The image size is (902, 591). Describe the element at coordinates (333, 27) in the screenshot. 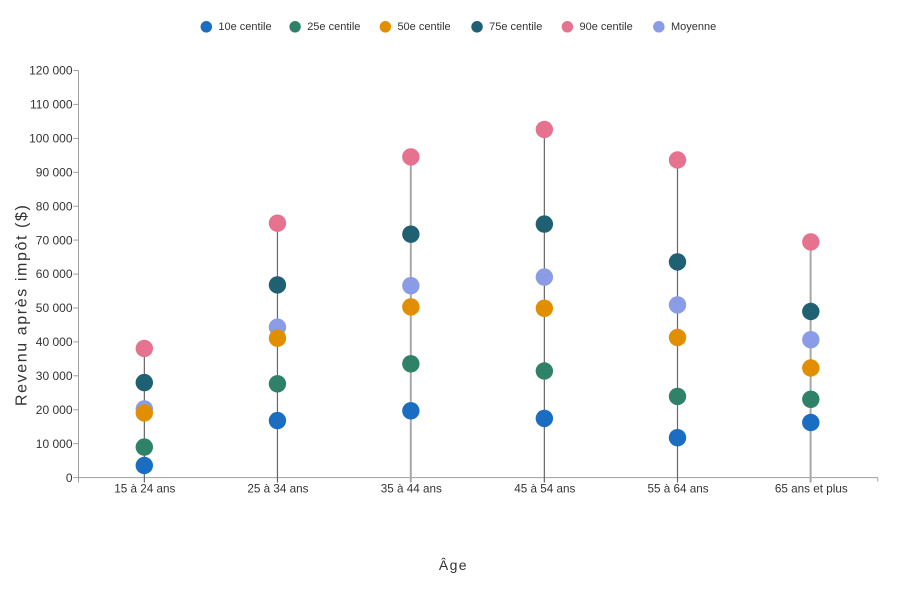

I see `svg-text: 25e centile` at that location.